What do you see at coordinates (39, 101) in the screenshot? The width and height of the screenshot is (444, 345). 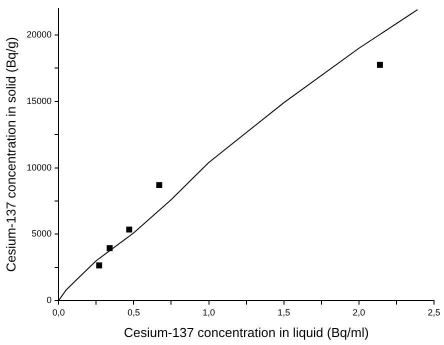 I see `y-tick-label: 15000` at bounding box center [39, 101].